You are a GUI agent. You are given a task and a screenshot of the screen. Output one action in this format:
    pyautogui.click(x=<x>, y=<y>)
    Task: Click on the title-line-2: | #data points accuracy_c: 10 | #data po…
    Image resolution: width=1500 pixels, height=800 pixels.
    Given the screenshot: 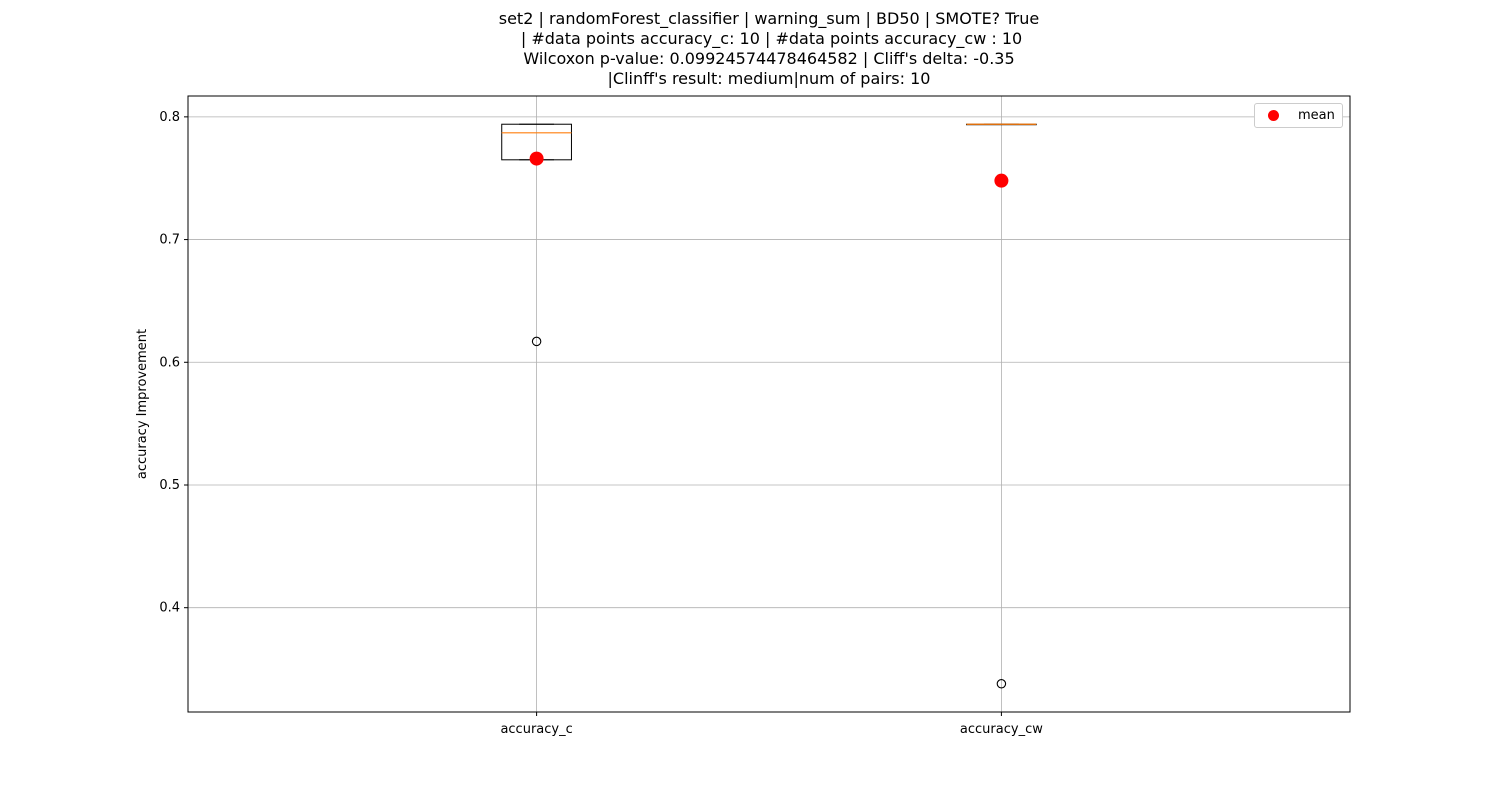 What is the action you would take?
    pyautogui.click(x=769, y=38)
    